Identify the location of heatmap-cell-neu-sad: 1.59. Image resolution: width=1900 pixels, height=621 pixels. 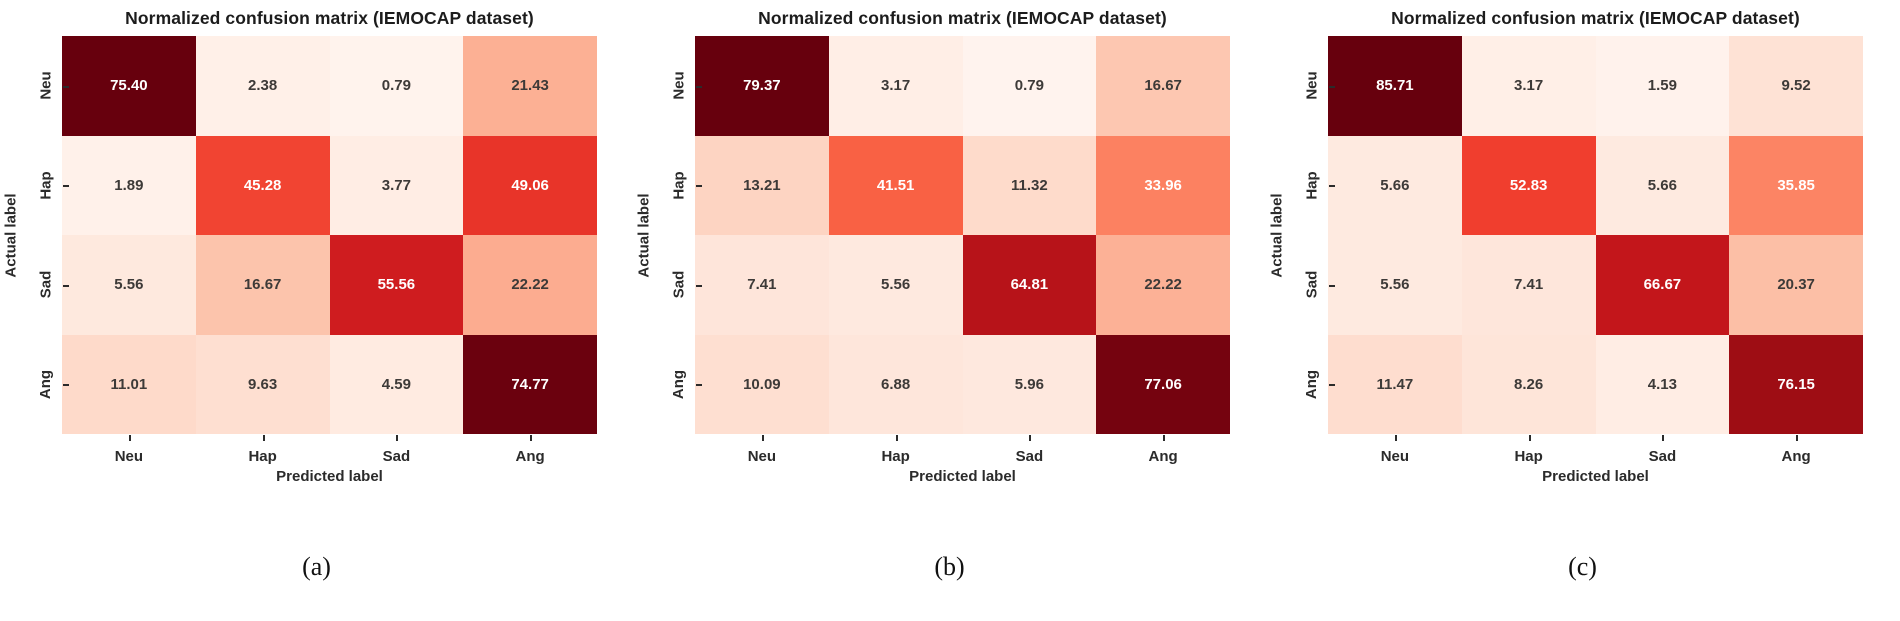
(1662, 86).